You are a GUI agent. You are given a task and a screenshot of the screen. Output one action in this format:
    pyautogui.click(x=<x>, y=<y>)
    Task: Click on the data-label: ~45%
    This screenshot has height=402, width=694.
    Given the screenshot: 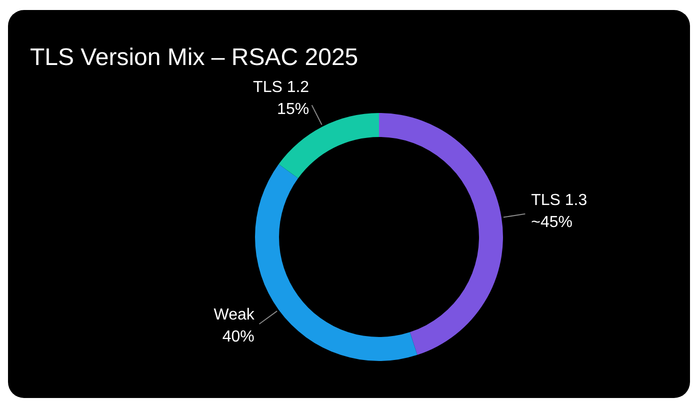 What is the action you would take?
    pyautogui.click(x=551, y=222)
    